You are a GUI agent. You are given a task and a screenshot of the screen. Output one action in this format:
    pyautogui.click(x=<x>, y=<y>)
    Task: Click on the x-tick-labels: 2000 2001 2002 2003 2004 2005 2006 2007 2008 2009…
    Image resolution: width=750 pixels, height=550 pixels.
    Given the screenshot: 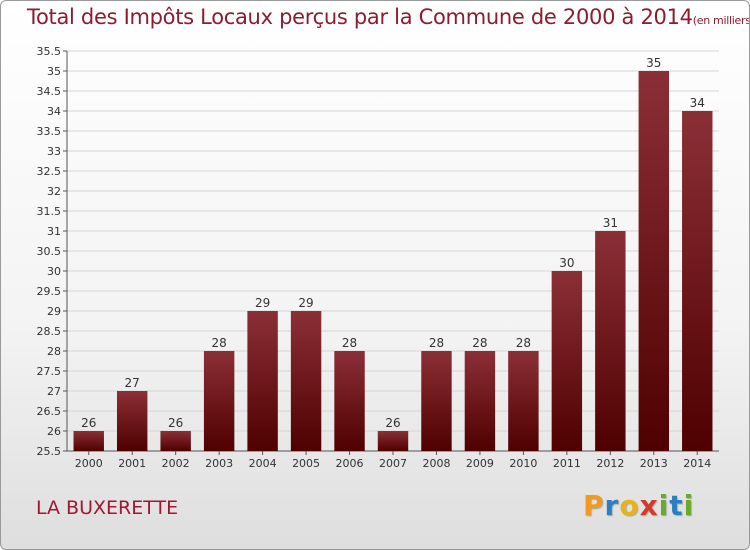 What is the action you would take?
    pyautogui.click(x=393, y=460)
    